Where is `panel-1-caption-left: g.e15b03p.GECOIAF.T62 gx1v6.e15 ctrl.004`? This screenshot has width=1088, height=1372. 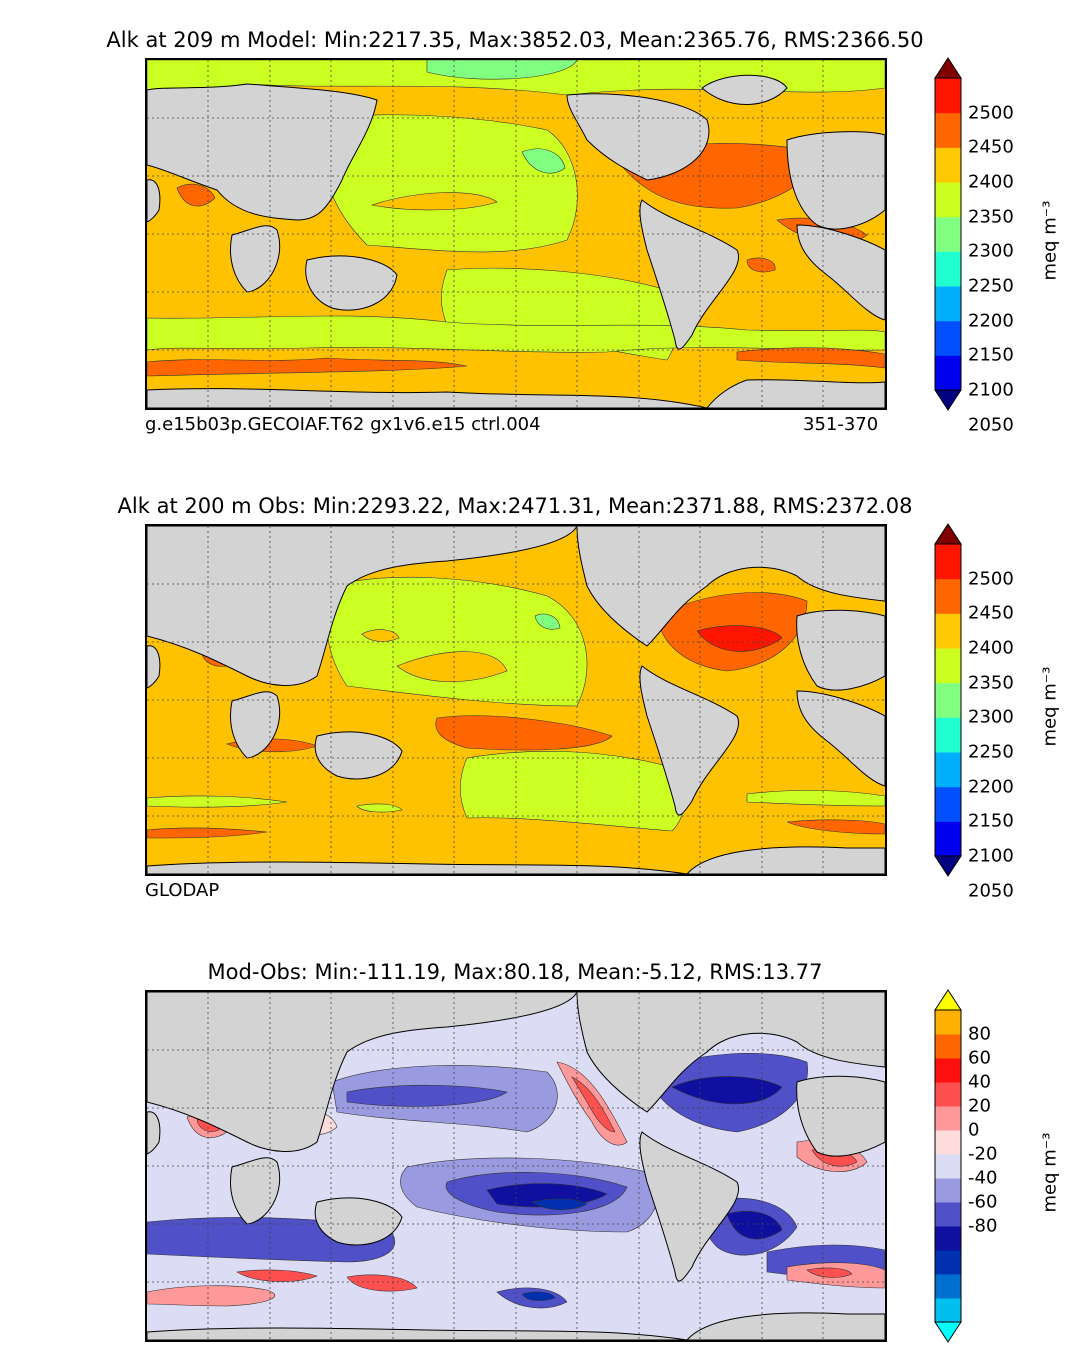
panel-1-caption-left: g.e15b03p.GECOIAF.T62 gx1v6.e15 ctrl.004 is located at coordinates (343, 424).